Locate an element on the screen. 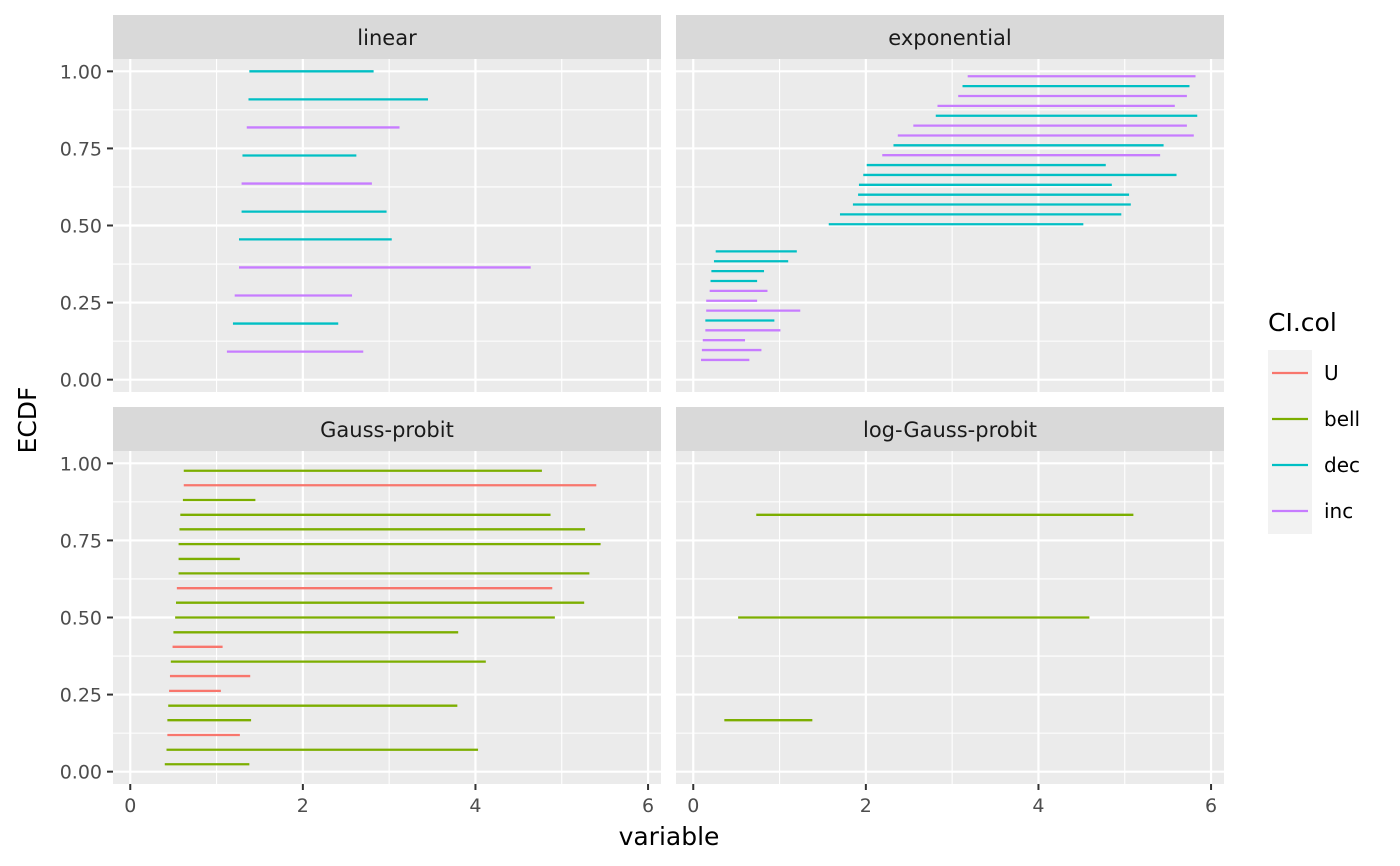  legend-title: CI.col is located at coordinates (1302, 322).